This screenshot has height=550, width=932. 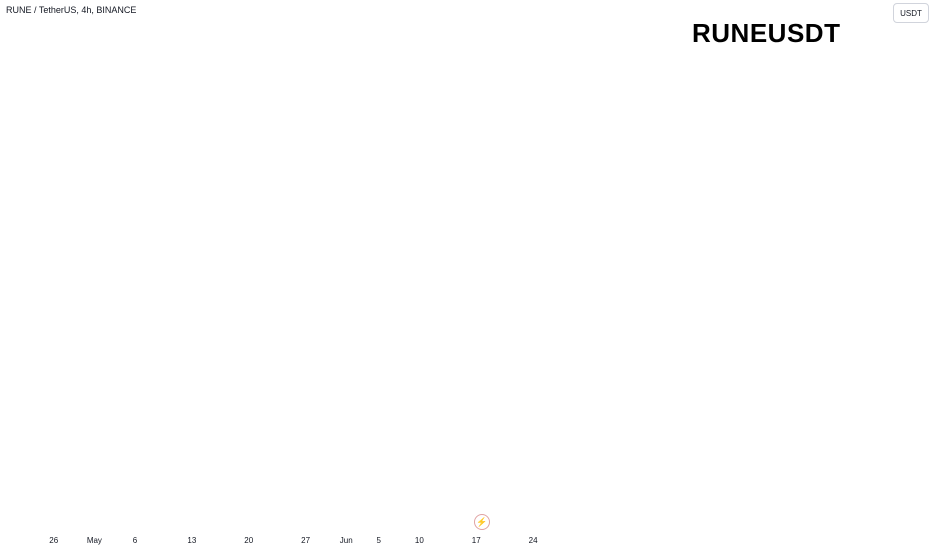 What do you see at coordinates (476, 540) in the screenshot?
I see `x-tick-label: 17` at bounding box center [476, 540].